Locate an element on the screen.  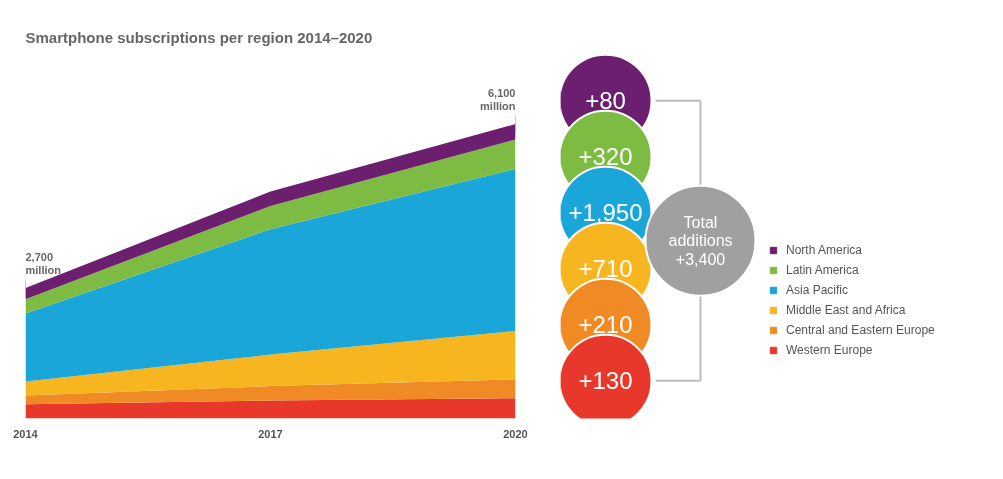
text: +210 is located at coordinates (605, 325).